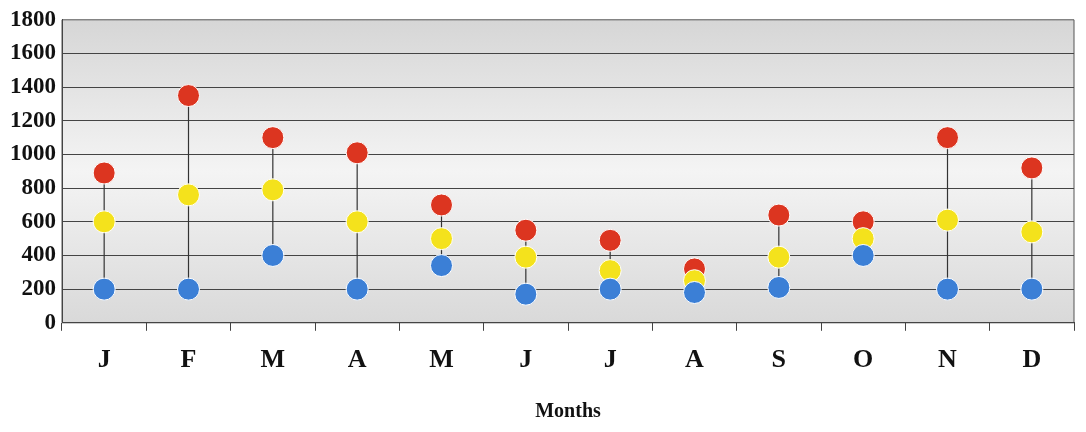 This screenshot has width=1086, height=432. I want to click on x-tick-label: N, so click(948, 359).